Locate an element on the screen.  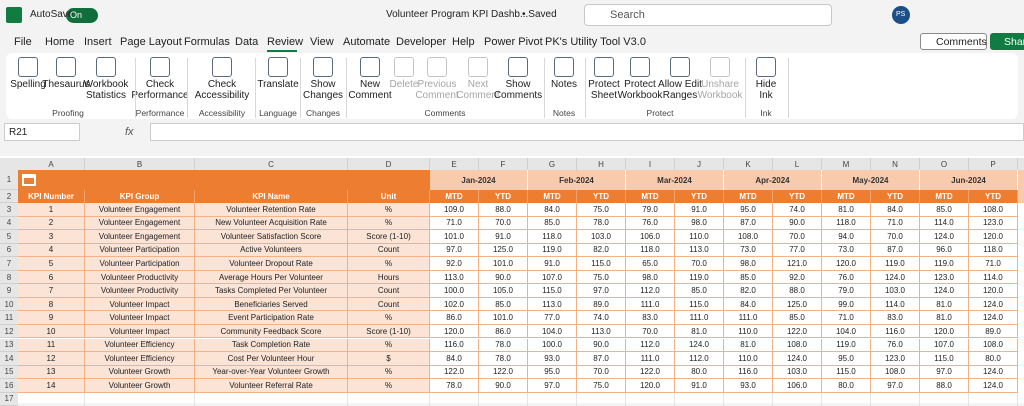
ribbon-button: Workbook Statistics is located at coordinates (106, 90).